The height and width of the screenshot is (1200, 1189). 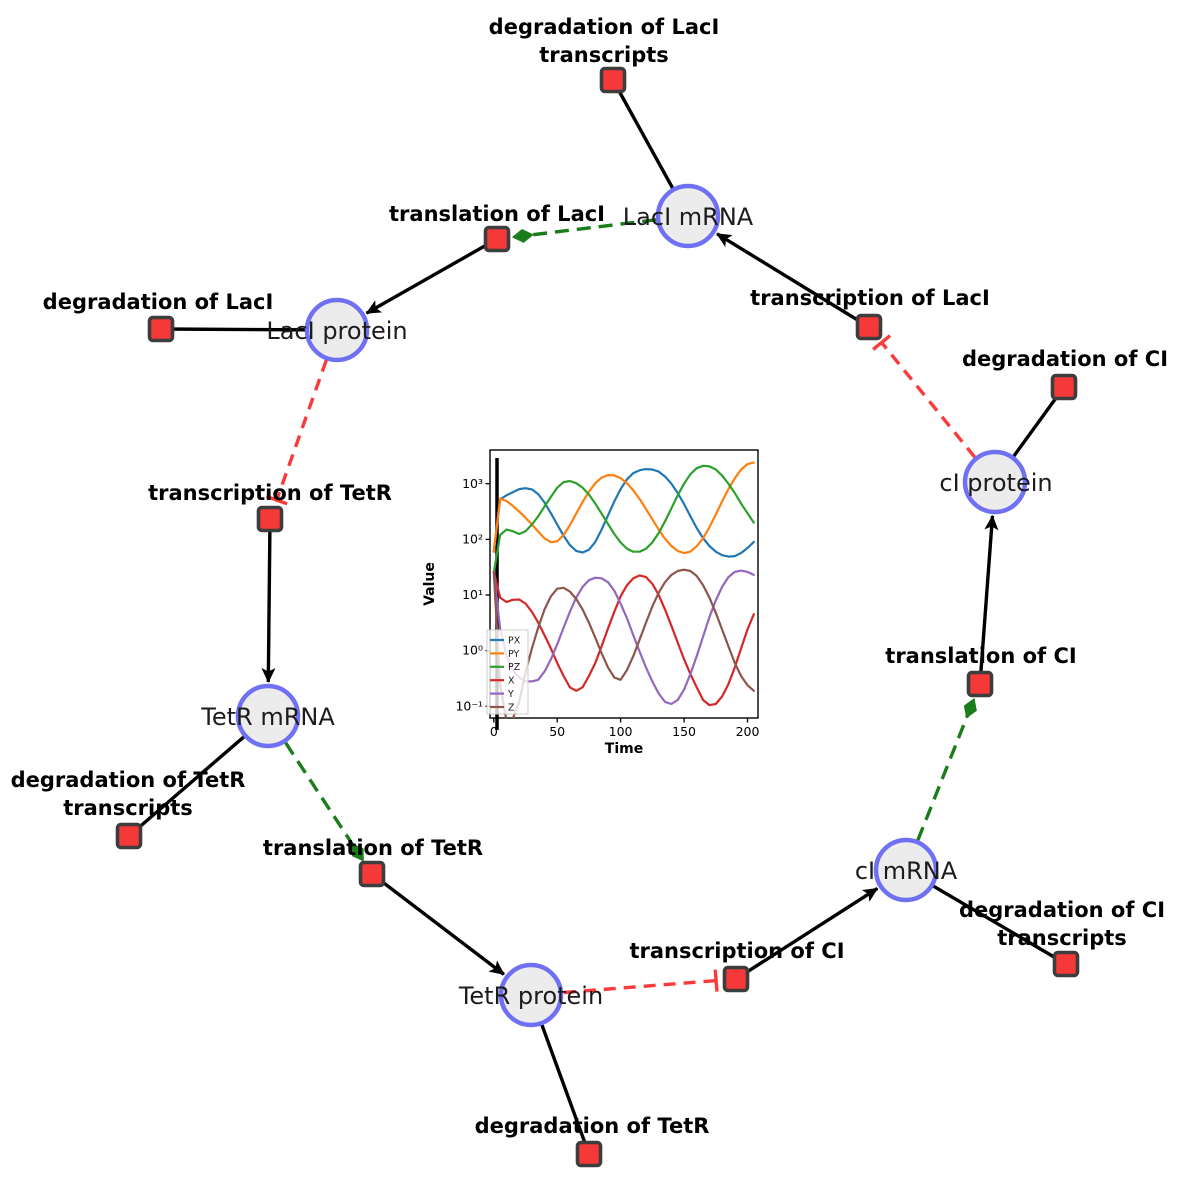 What do you see at coordinates (472, 650) in the screenshot?
I see `y-tick-label: 10⁰` at bounding box center [472, 650].